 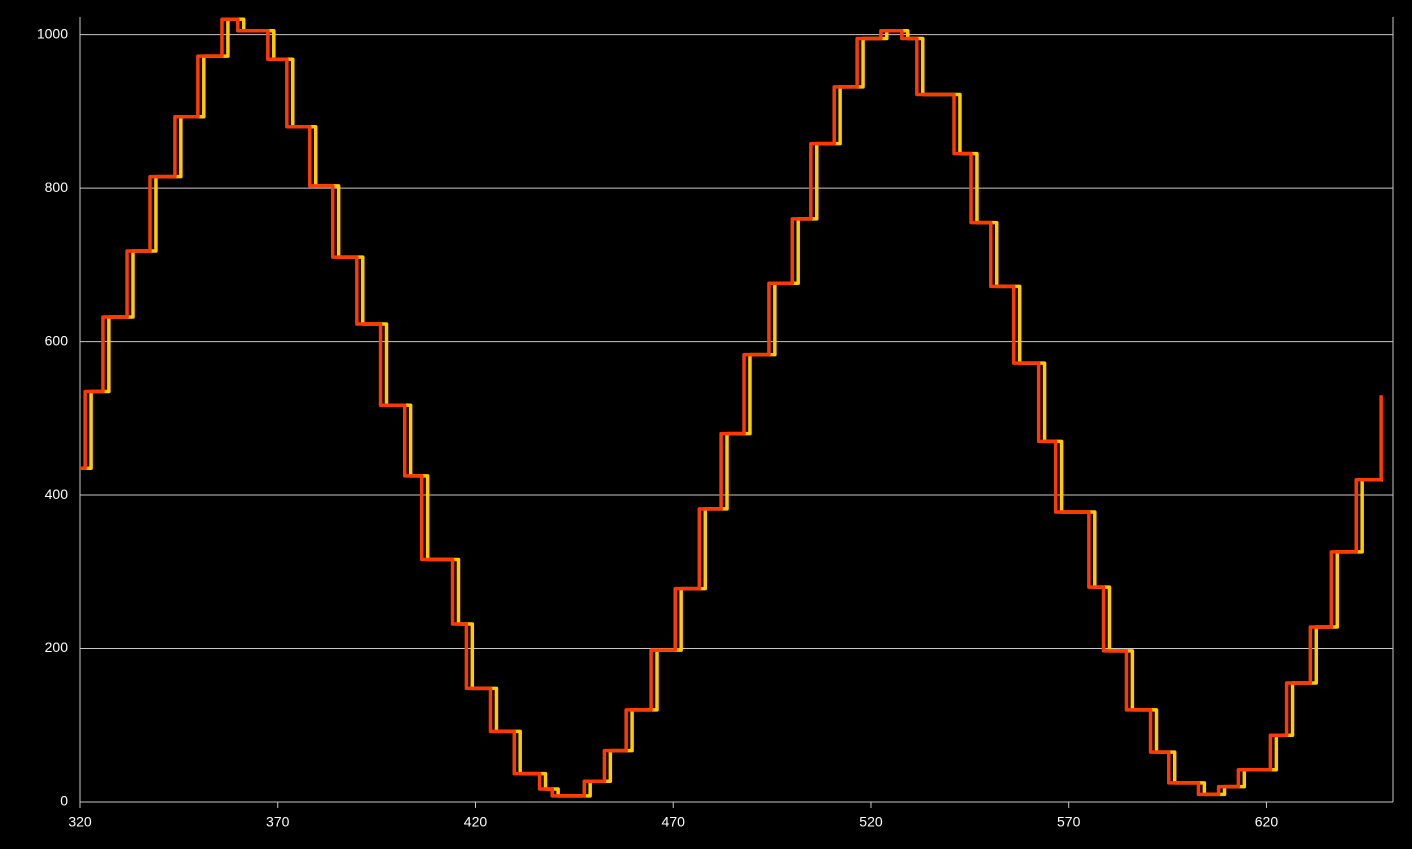 What do you see at coordinates (476, 822) in the screenshot?
I see `x-tick-label: 420` at bounding box center [476, 822].